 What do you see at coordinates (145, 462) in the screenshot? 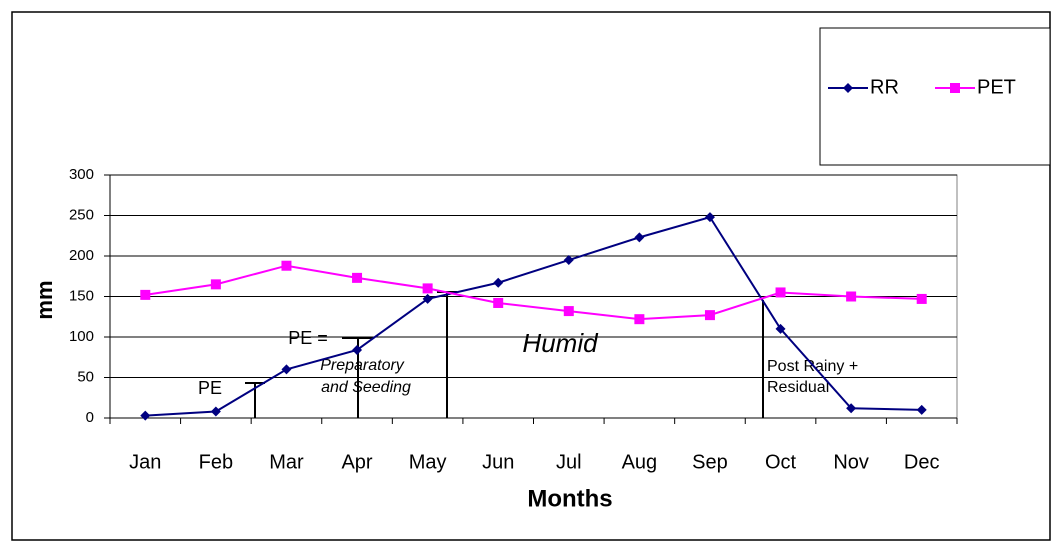
I see `x-tick-label: Jan` at bounding box center [145, 462].